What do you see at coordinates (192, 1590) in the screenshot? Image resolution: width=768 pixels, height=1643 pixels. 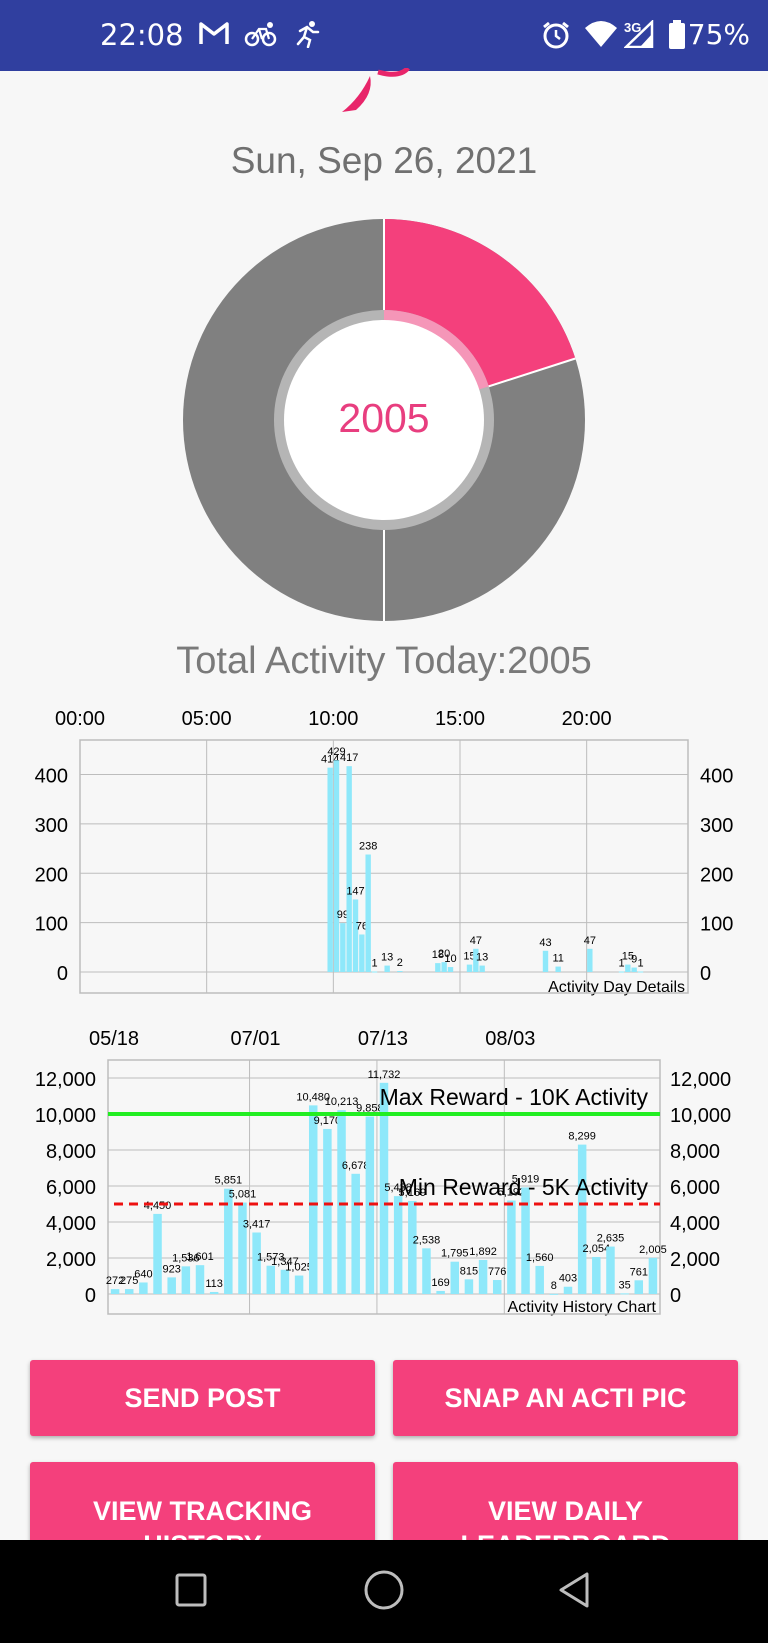 I see `recents-button` at bounding box center [192, 1590].